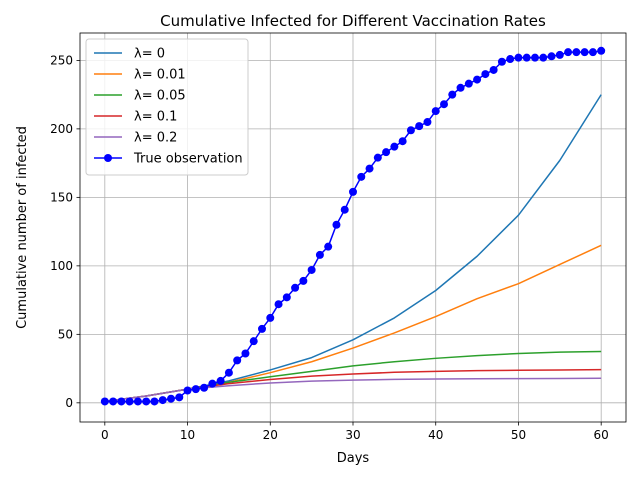 The height and width of the screenshot is (480, 640). Describe the element at coordinates (61, 266) in the screenshot. I see `y-tick-label: 100` at that location.